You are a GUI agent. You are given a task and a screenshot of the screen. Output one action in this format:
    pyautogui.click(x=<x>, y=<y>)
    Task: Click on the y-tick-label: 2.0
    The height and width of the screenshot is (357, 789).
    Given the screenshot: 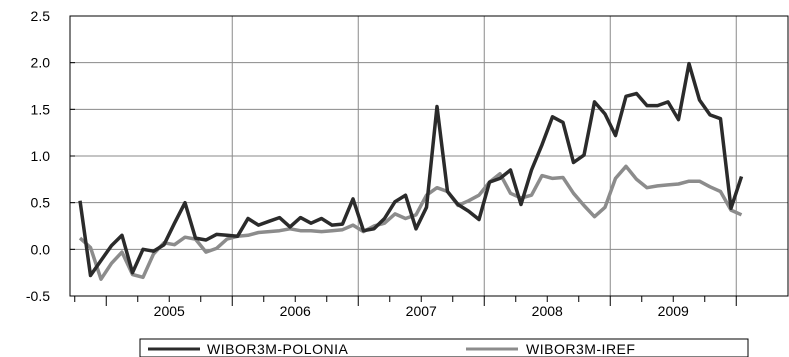 What is the action you would take?
    pyautogui.click(x=41, y=63)
    